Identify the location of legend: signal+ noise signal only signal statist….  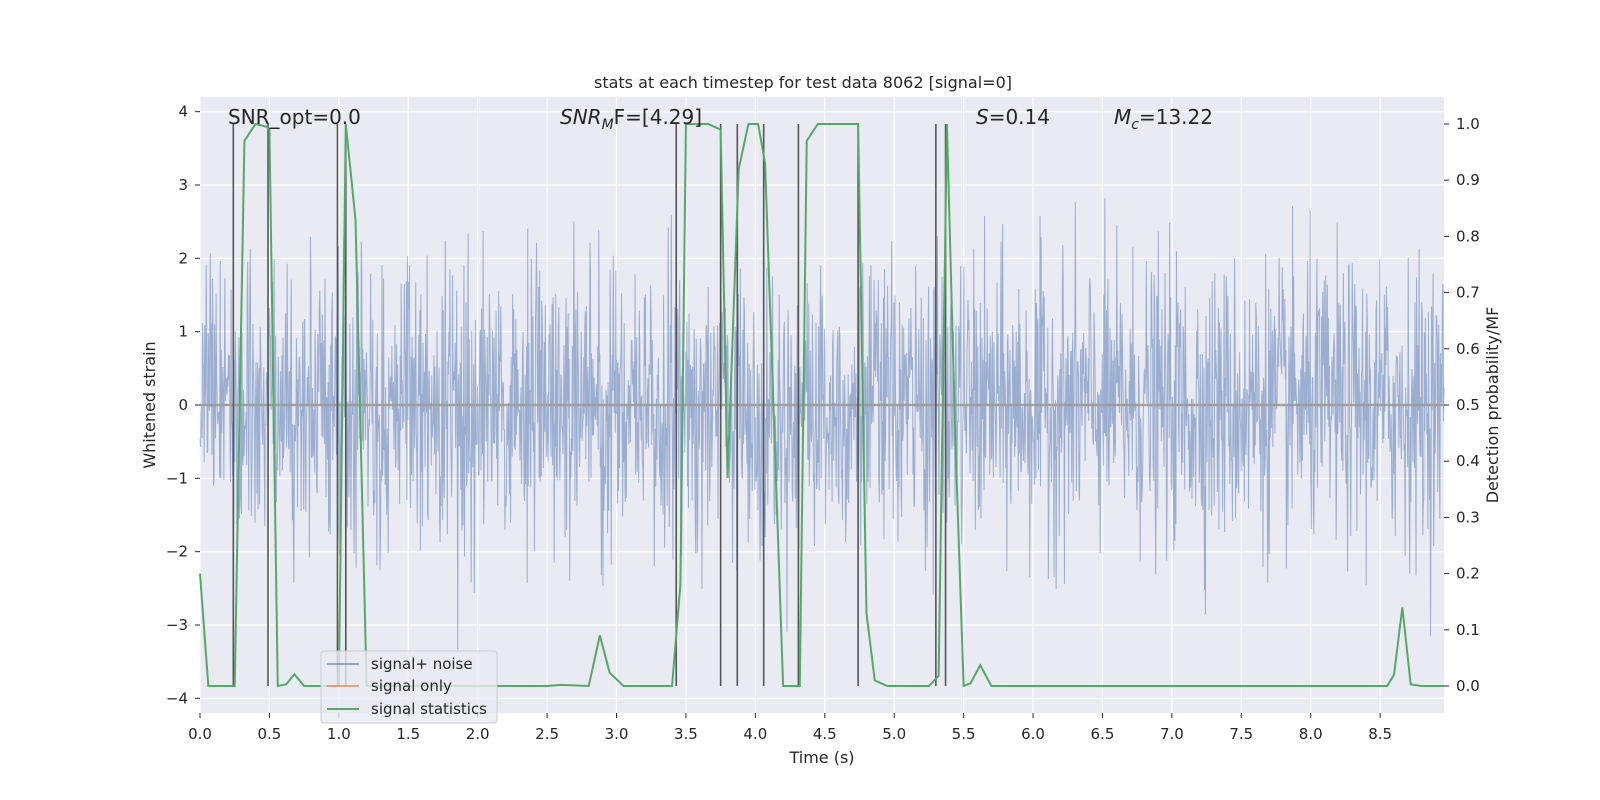
(409, 687).